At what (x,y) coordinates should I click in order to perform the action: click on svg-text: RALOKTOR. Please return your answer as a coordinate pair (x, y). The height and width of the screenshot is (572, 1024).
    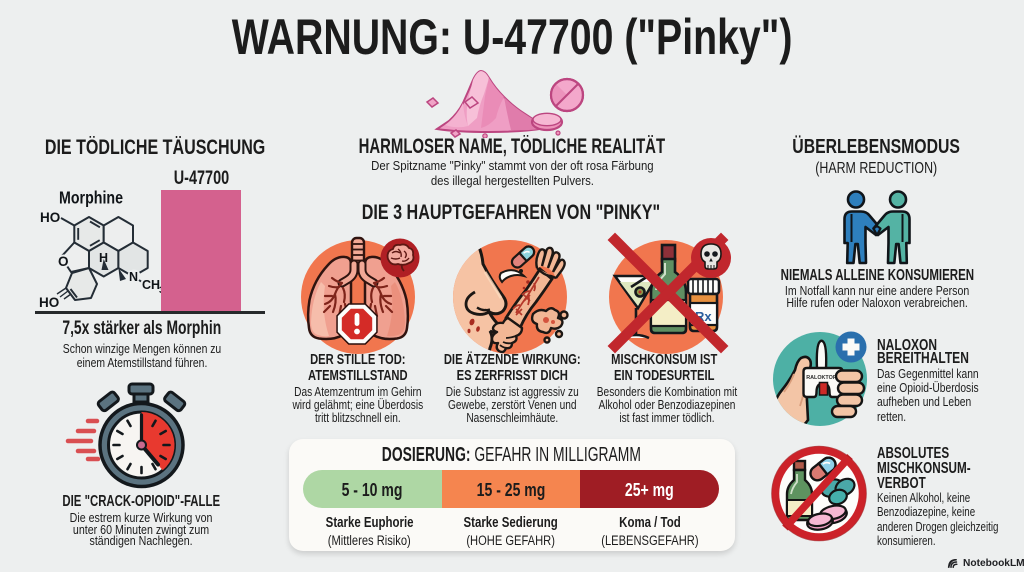
    Looking at the image, I should click on (821, 378).